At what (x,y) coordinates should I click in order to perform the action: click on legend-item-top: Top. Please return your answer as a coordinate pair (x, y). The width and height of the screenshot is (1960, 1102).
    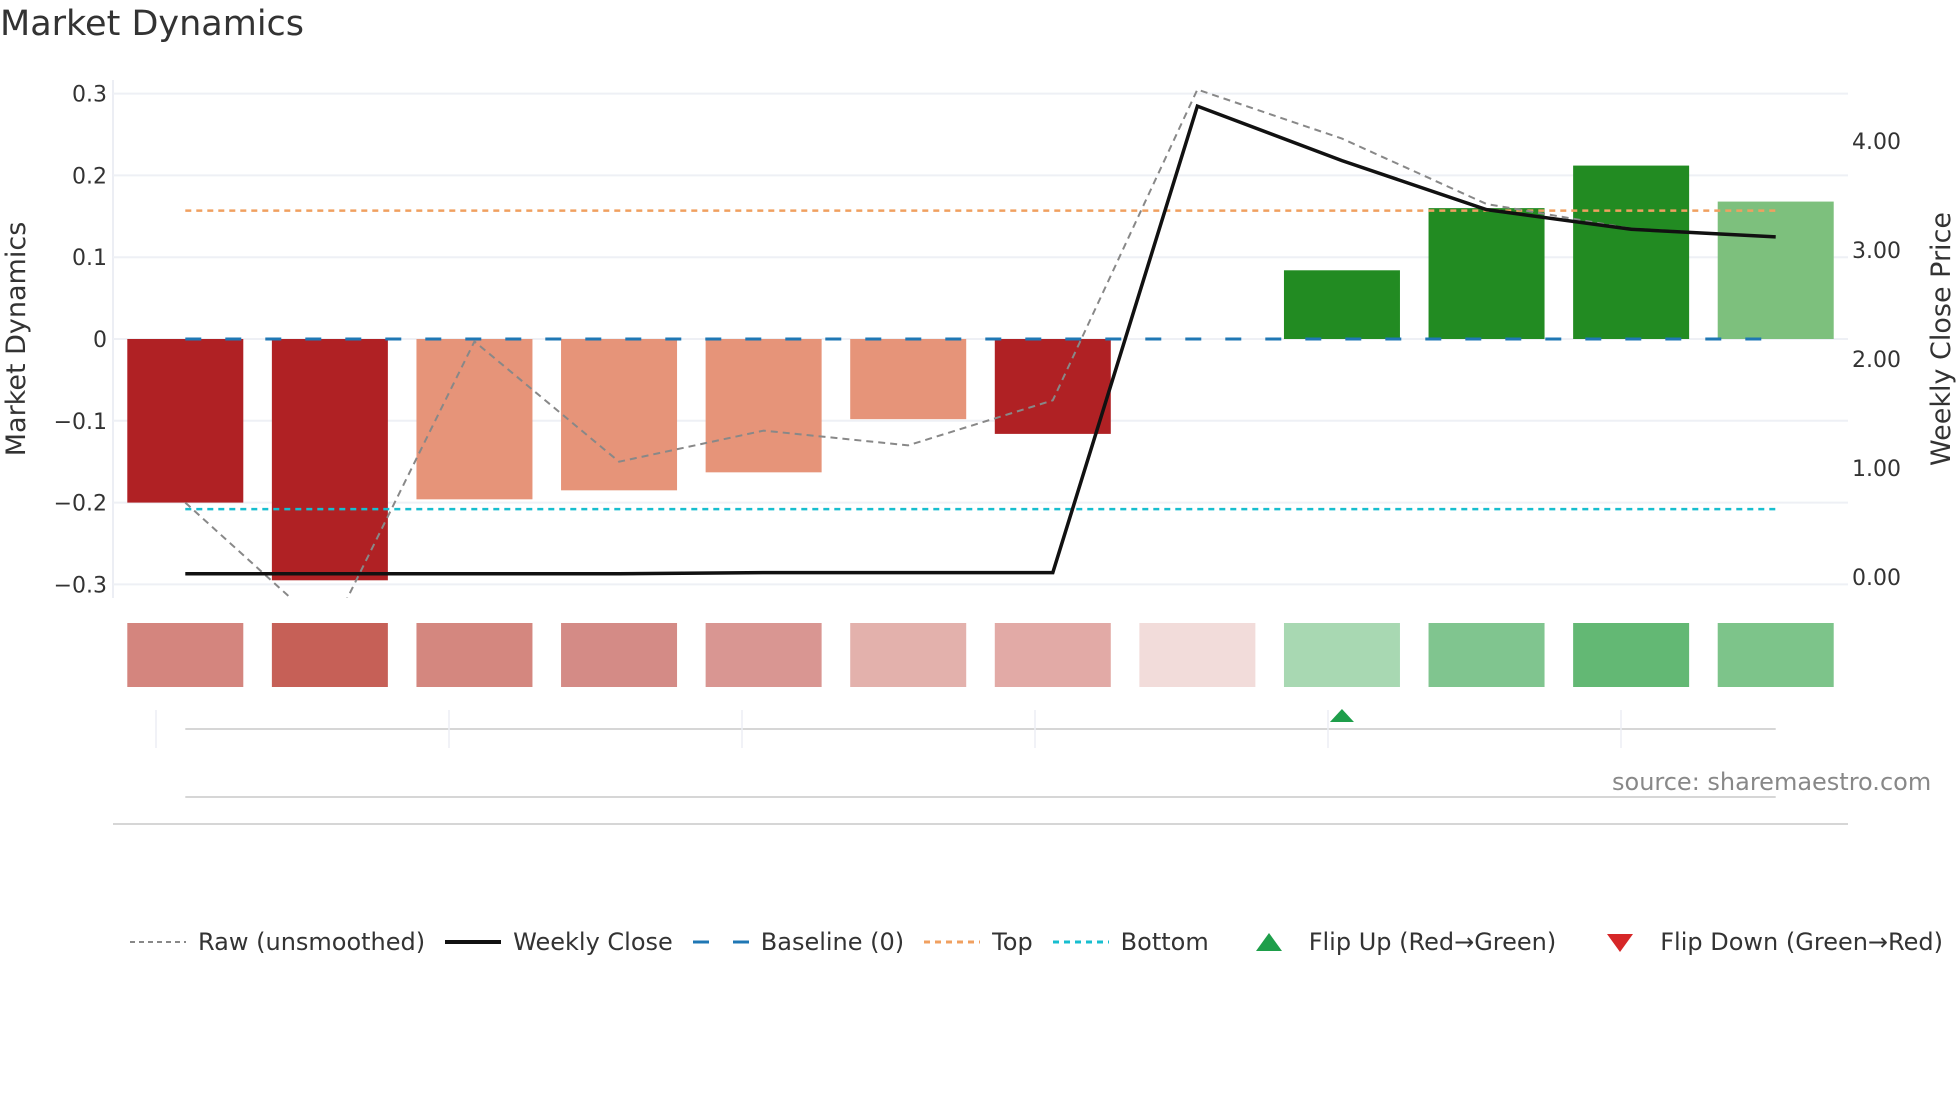
    Looking at the image, I should click on (978, 942).